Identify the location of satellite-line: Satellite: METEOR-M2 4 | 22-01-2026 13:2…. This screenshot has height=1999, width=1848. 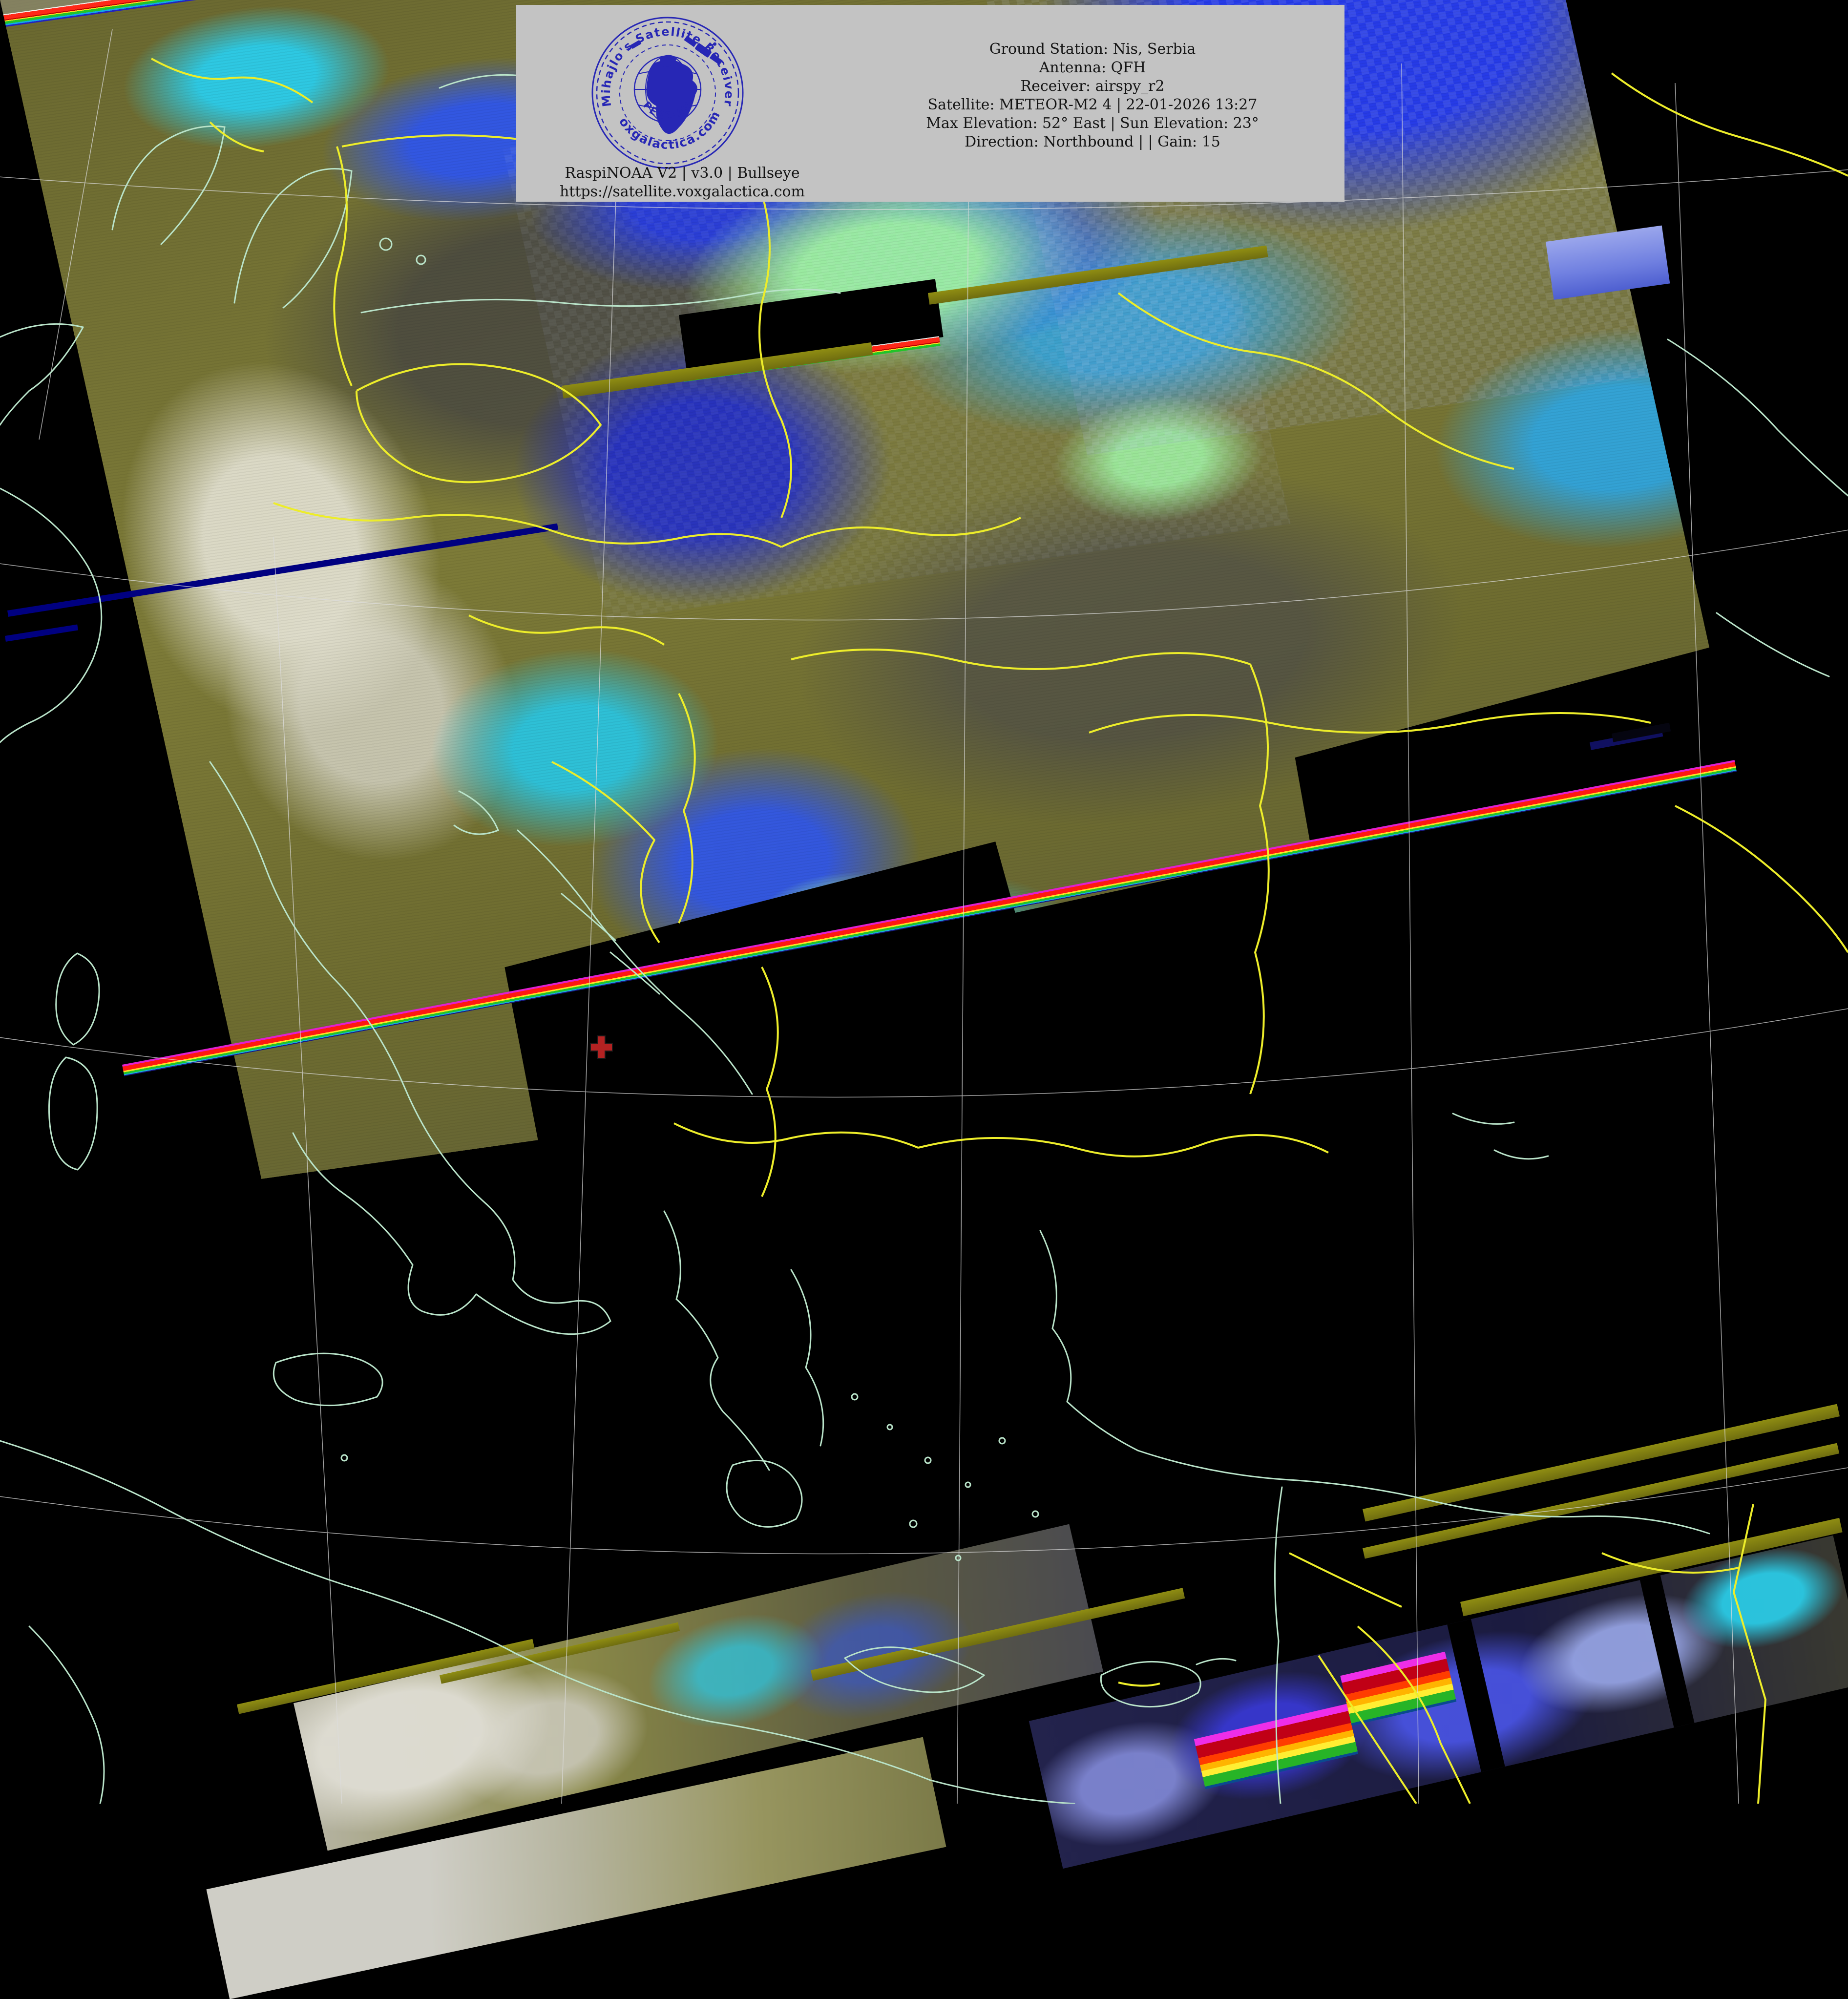
(1092, 105).